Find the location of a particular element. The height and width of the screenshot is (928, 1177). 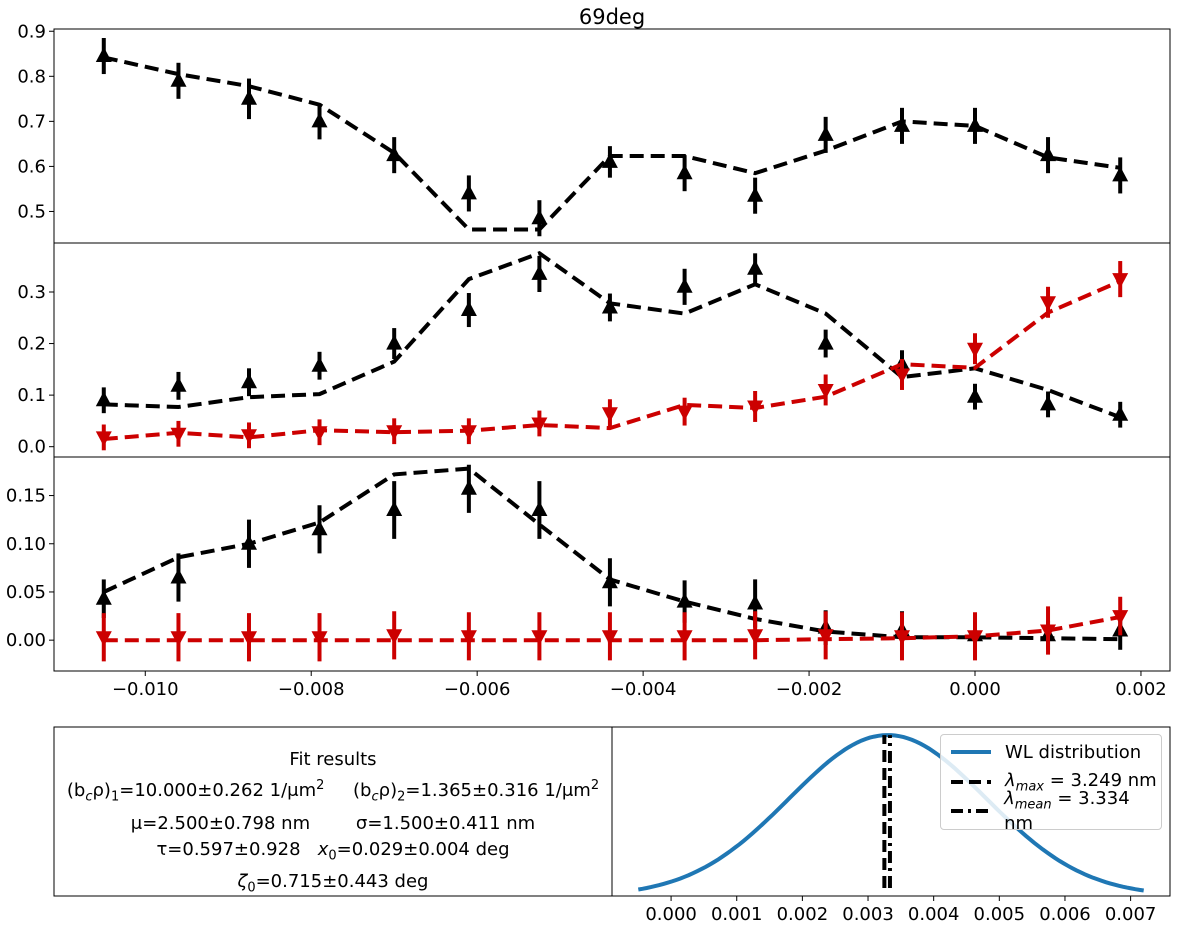

distribution-xtick-label: 0.004 is located at coordinates (934, 914).